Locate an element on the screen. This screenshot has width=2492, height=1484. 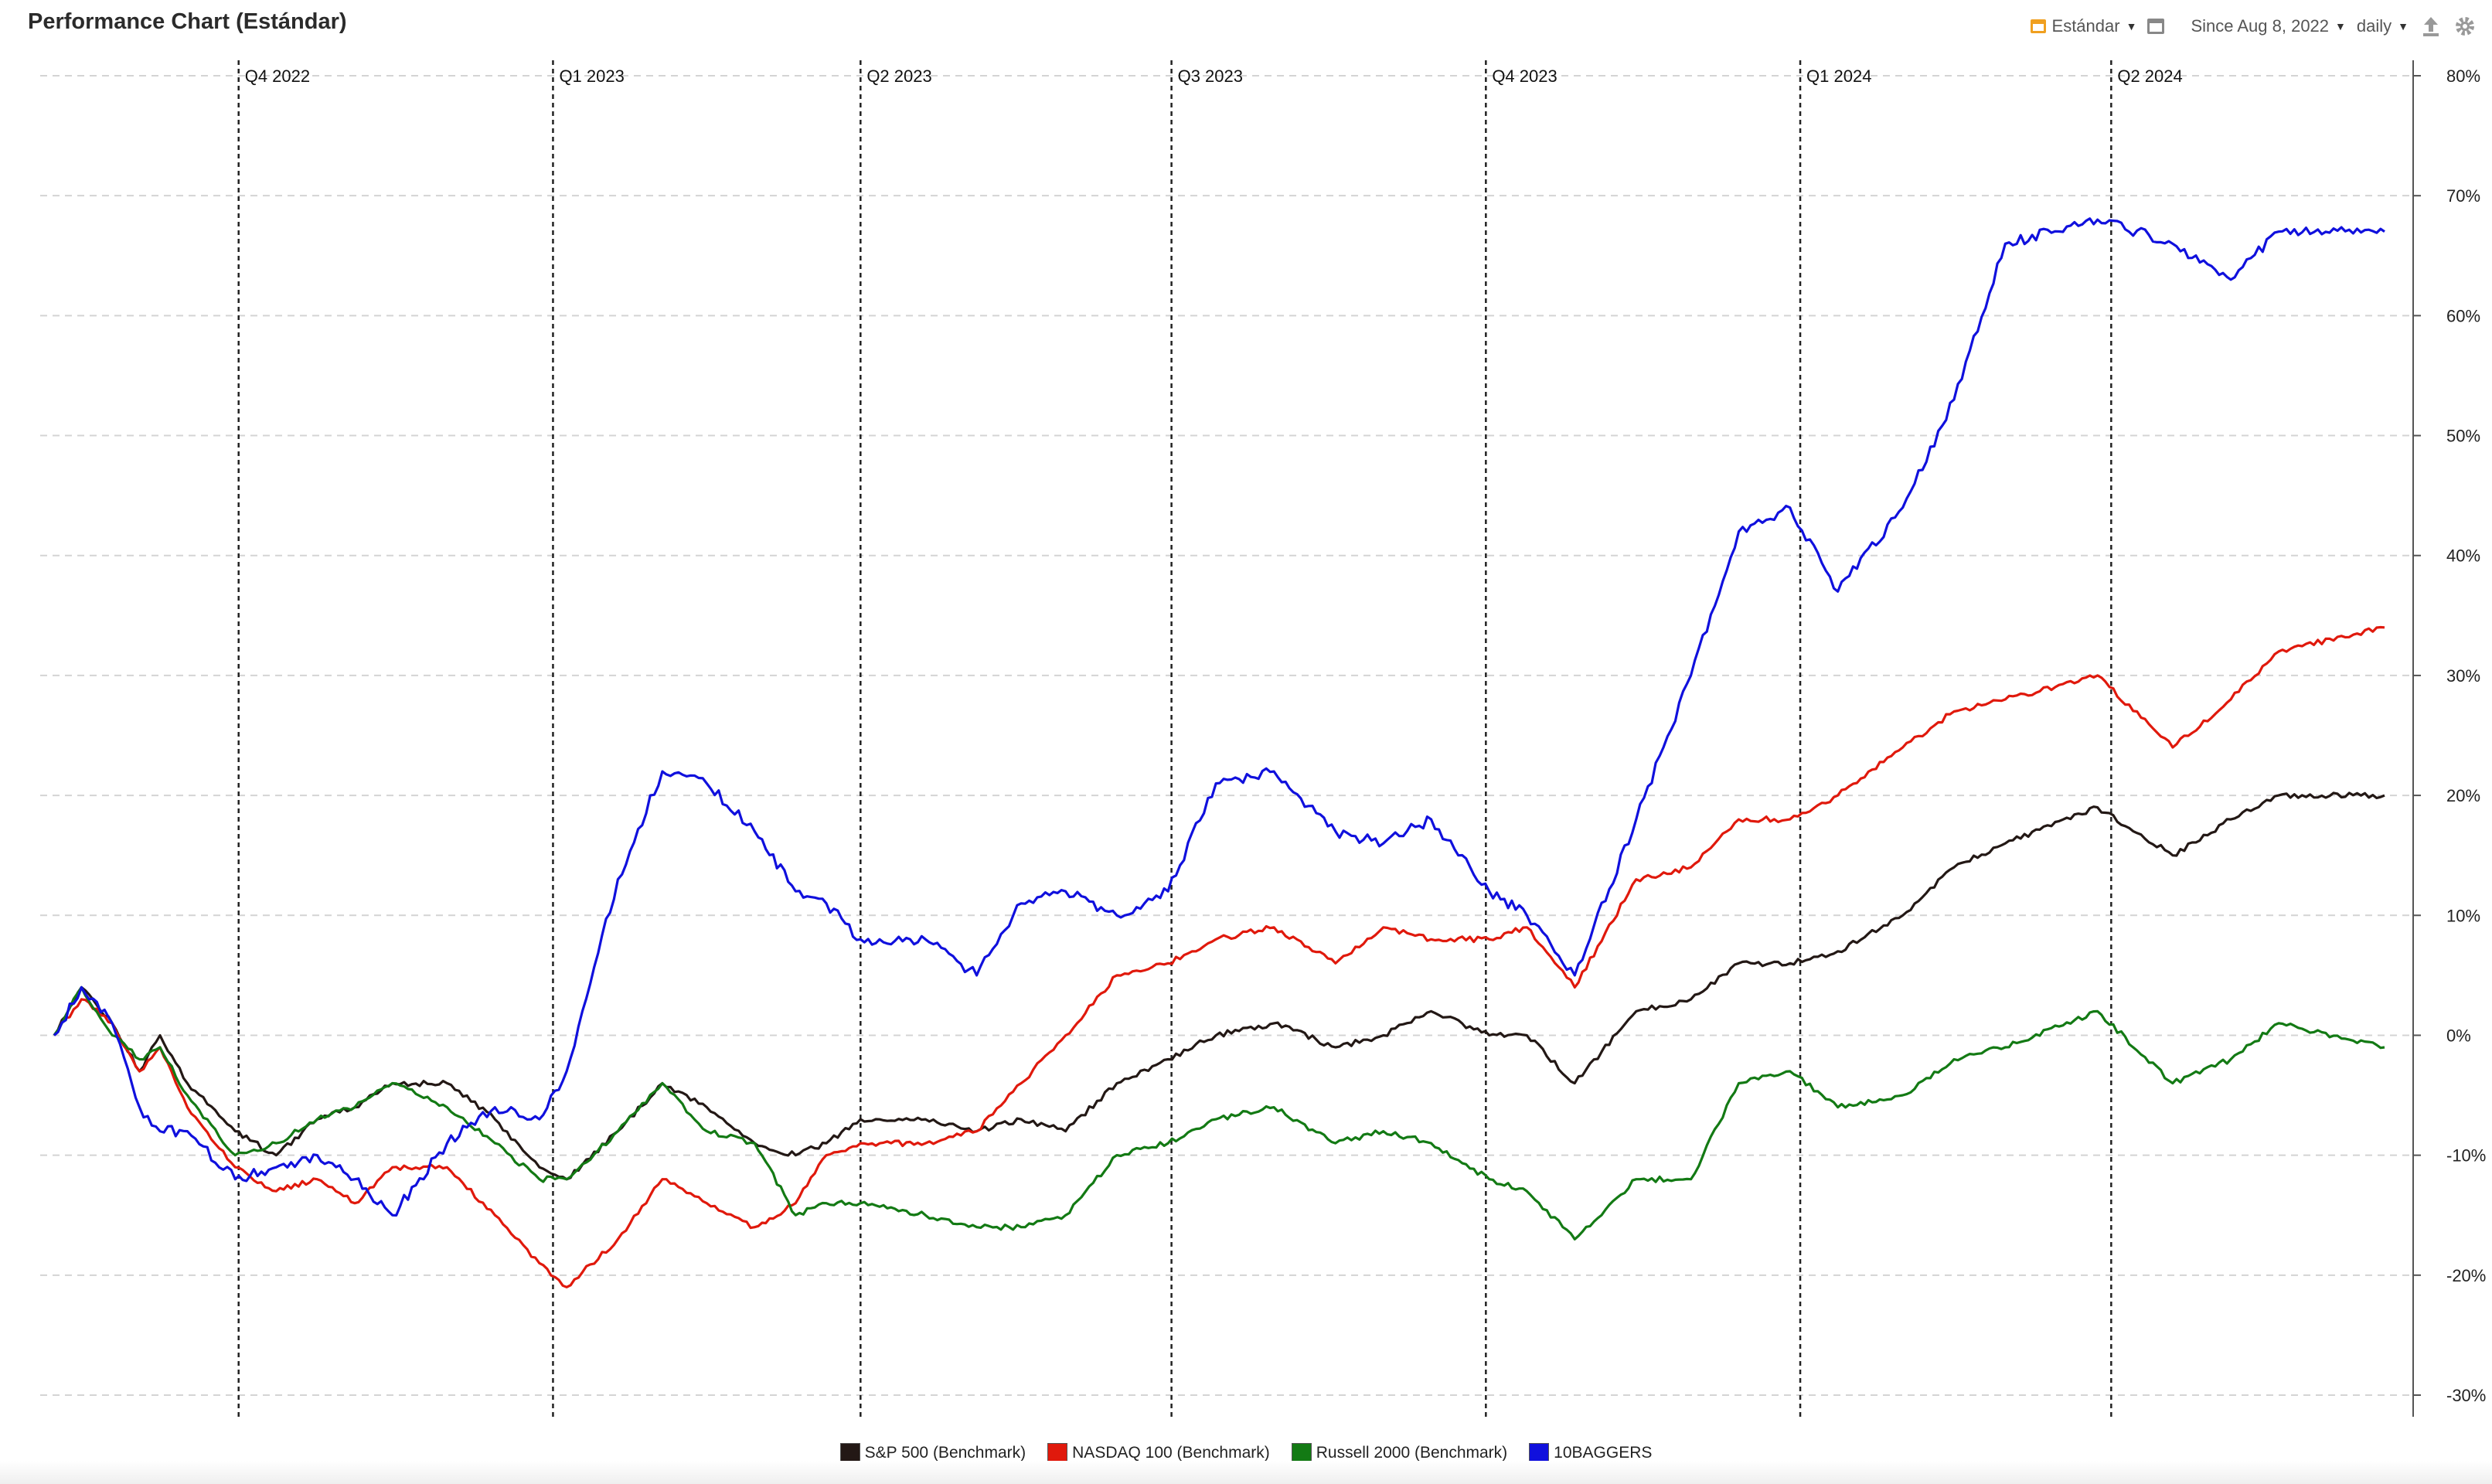
y-tick-label: 50% is located at coordinates (2463, 436).